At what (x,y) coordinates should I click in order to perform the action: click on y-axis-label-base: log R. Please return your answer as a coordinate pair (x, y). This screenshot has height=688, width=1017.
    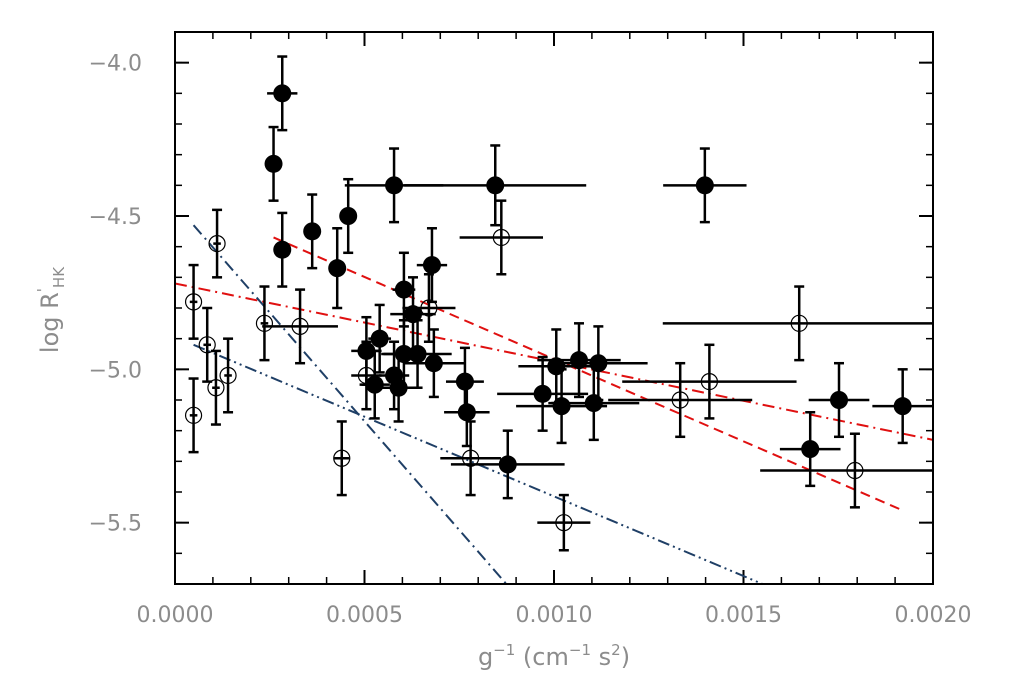
    Looking at the image, I should click on (50, 322).